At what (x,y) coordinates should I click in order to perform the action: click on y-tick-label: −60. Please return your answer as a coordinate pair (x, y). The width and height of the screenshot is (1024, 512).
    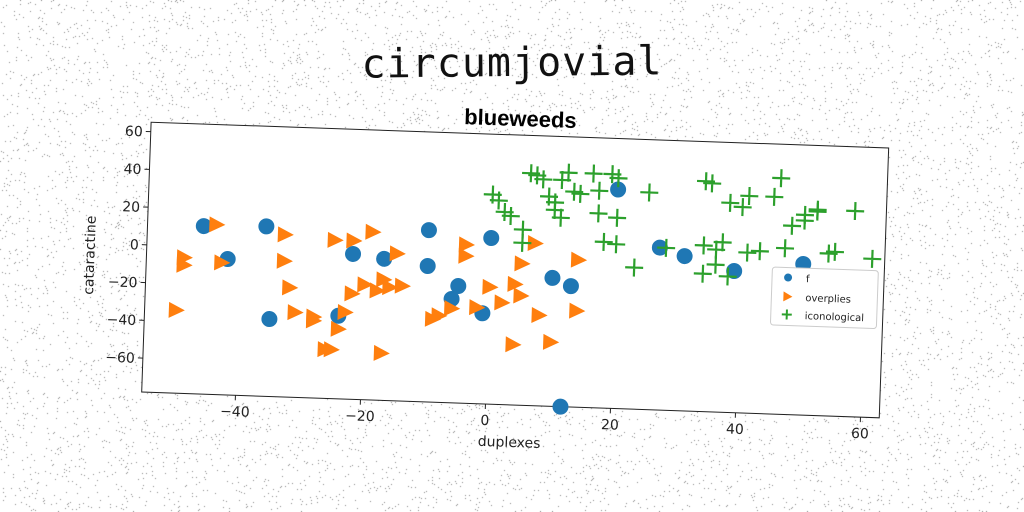
    Looking at the image, I should click on (120, 358).